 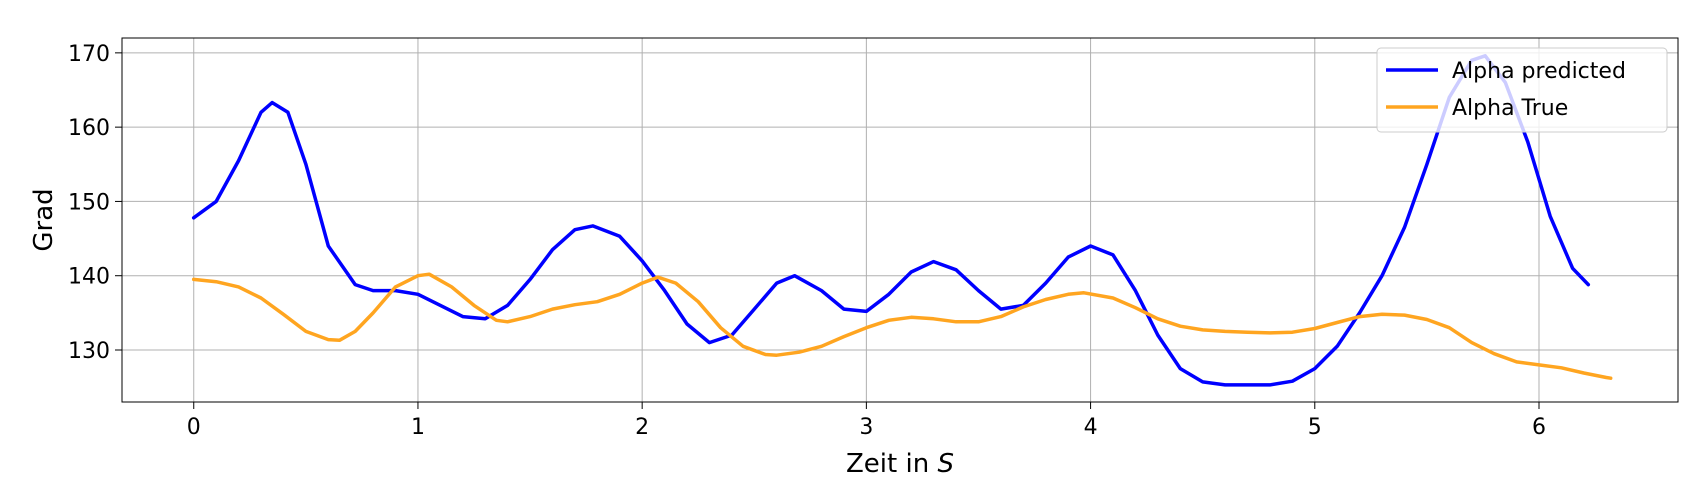 What do you see at coordinates (1539, 71) in the screenshot?
I see `legend-label-0: Alpha predicted` at bounding box center [1539, 71].